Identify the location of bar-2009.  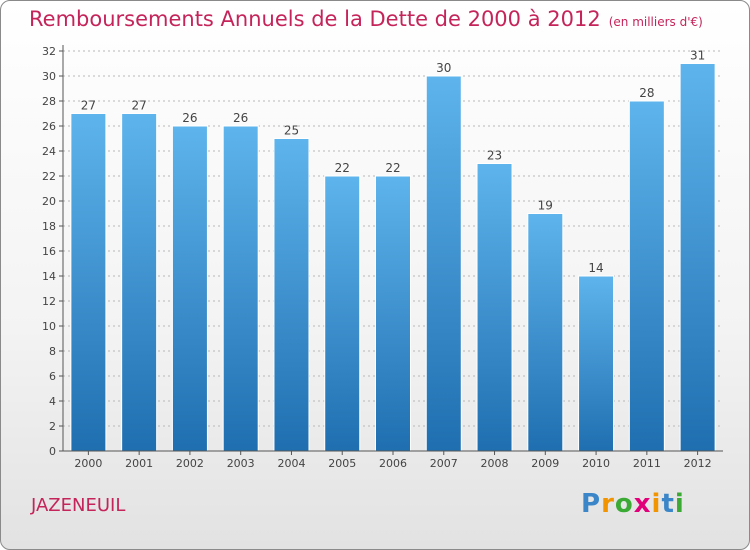
(545, 332).